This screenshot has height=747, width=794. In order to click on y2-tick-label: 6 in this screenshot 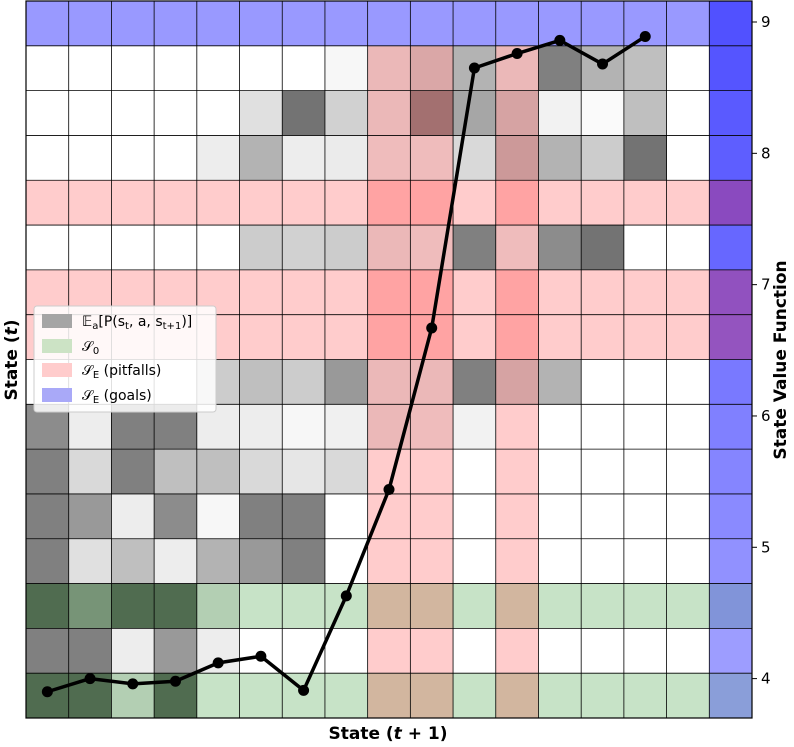, I will do `click(766, 416)`.